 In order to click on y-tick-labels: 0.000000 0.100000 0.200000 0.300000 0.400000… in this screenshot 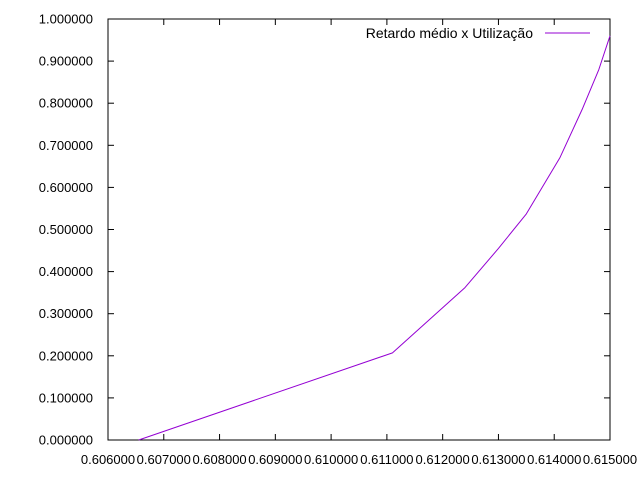, I will do `click(66, 230)`.